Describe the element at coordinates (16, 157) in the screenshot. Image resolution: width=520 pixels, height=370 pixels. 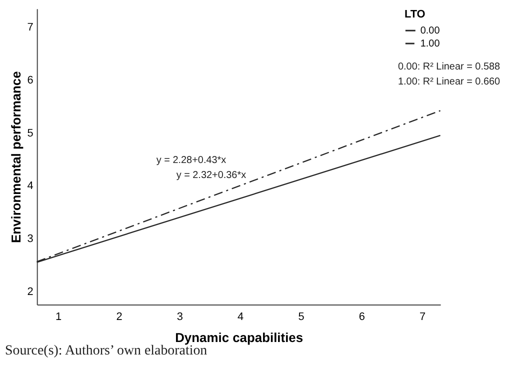
I see `y-axis-title: Environmental performance` at that location.